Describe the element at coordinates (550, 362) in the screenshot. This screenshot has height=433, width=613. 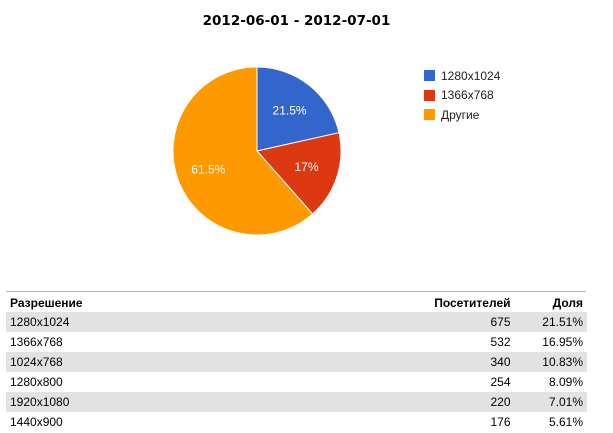
I see `cell-share: 10.83%` at that location.